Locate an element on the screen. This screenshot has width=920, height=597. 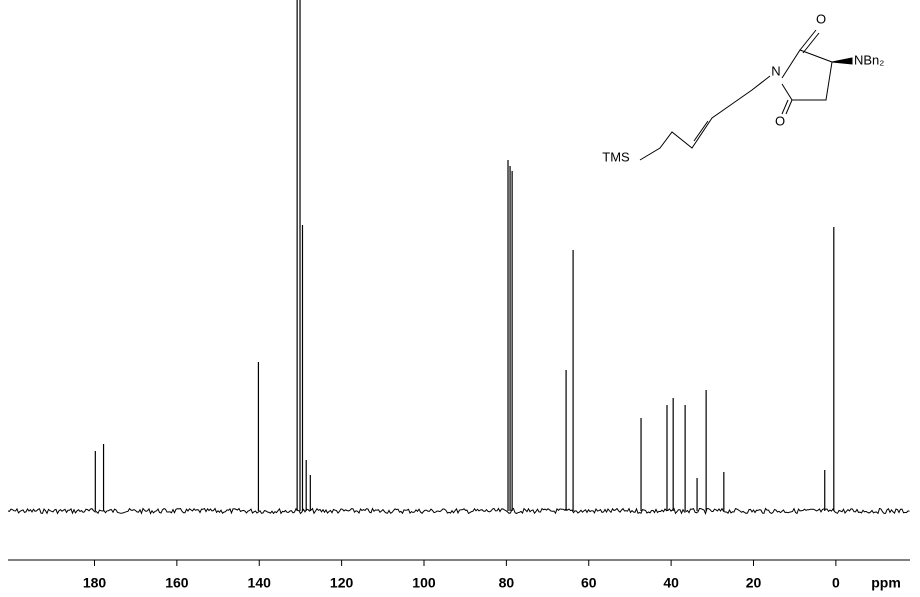
x-axis-label: ppm is located at coordinates (886, 583).